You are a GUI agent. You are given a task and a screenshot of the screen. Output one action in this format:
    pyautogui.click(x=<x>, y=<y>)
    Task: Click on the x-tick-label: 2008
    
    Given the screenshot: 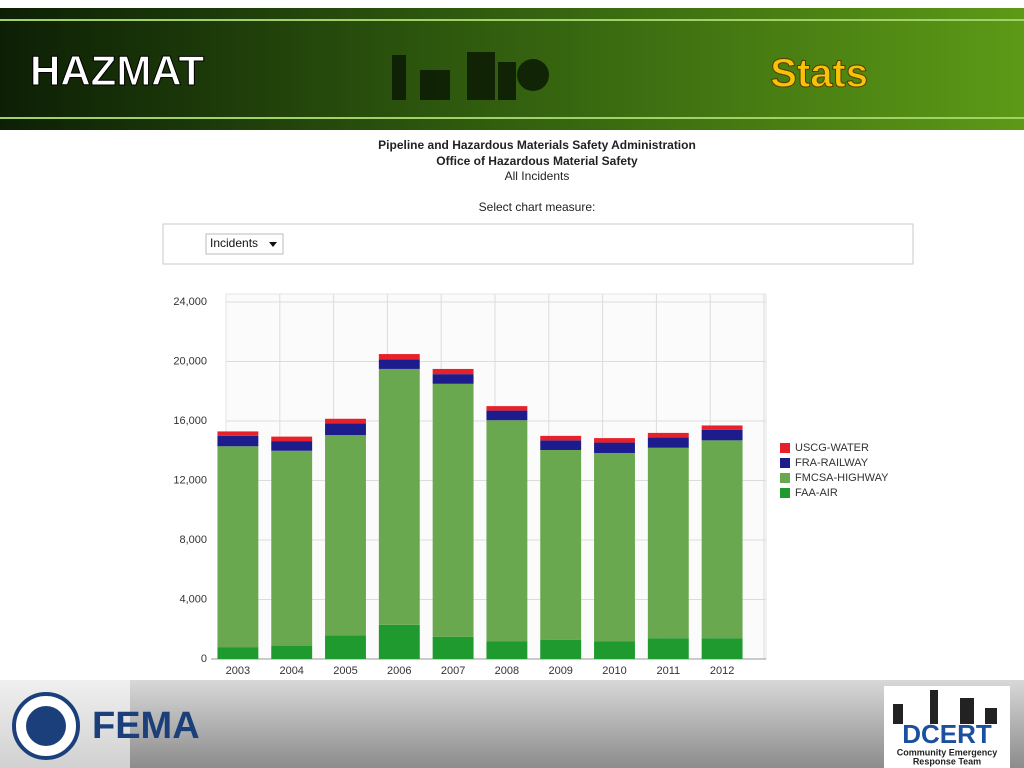 What is the action you would take?
    pyautogui.click(x=507, y=671)
    